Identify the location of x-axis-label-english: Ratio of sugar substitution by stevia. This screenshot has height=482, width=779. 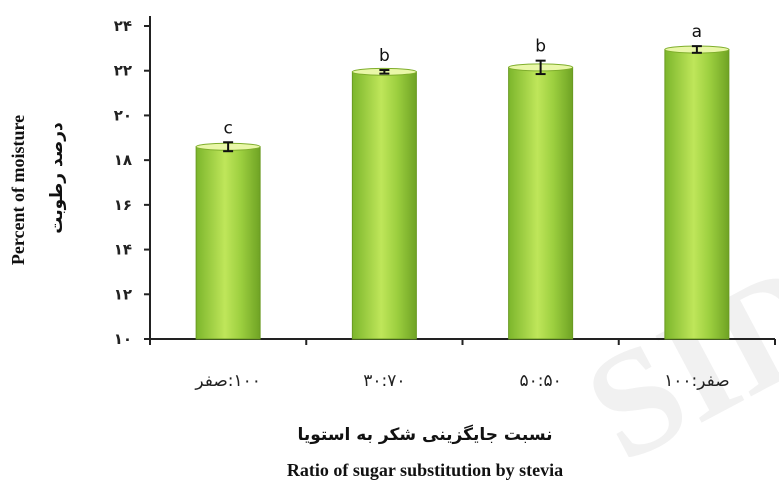
(425, 470).